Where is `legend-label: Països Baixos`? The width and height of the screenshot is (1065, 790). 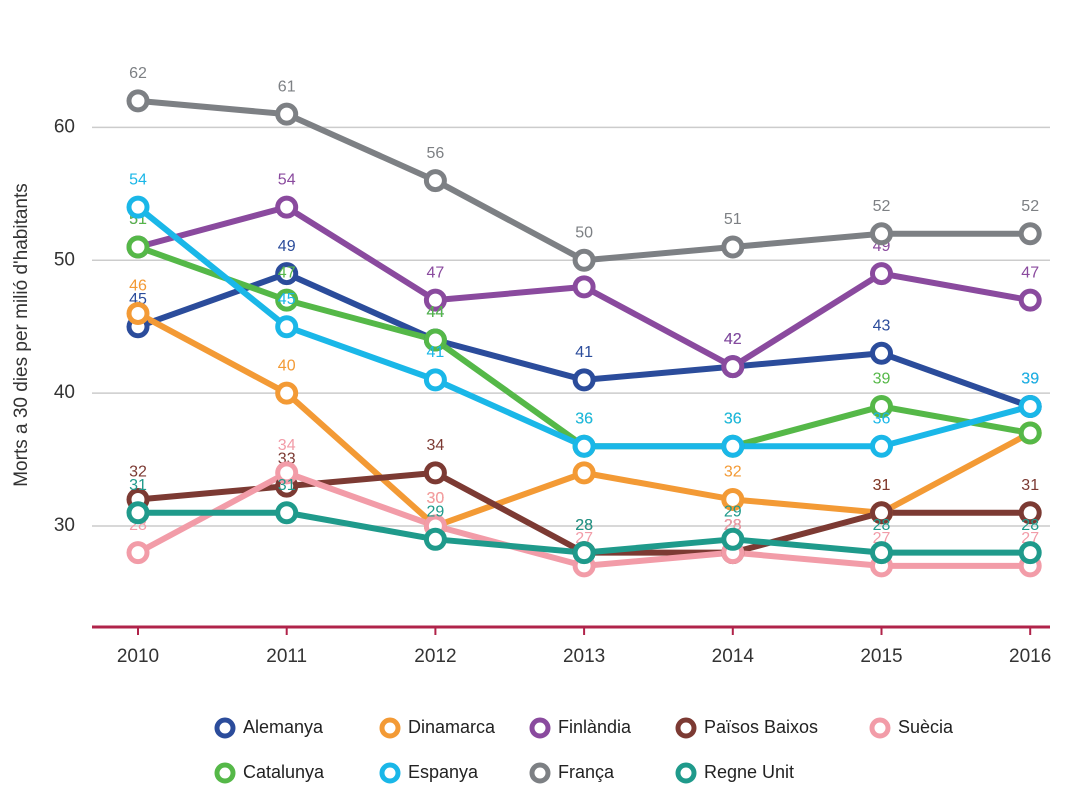
legend-label: Països Baixos is located at coordinates (761, 727).